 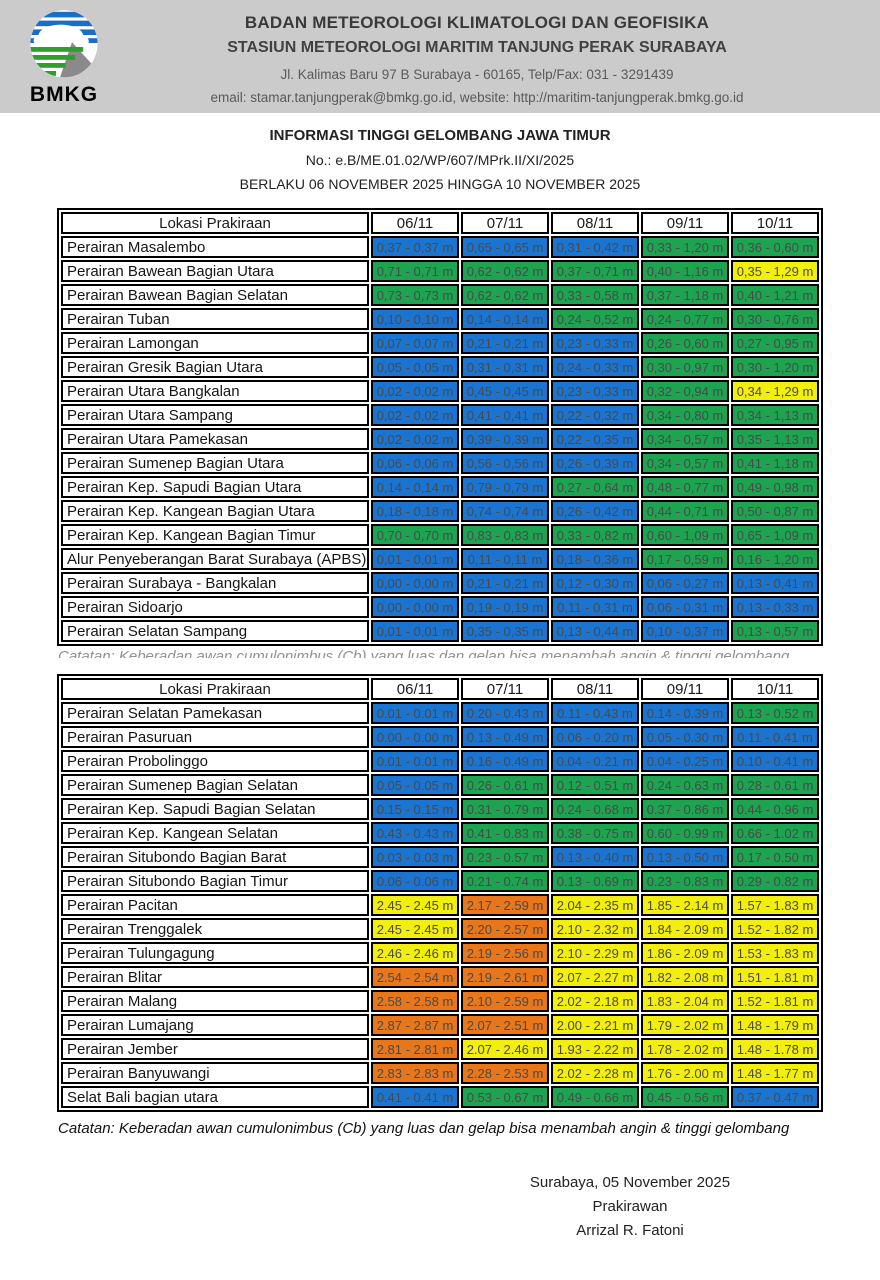 What do you see at coordinates (215, 1097) in the screenshot?
I see `location-cell: Selat Bali bagian utara` at bounding box center [215, 1097].